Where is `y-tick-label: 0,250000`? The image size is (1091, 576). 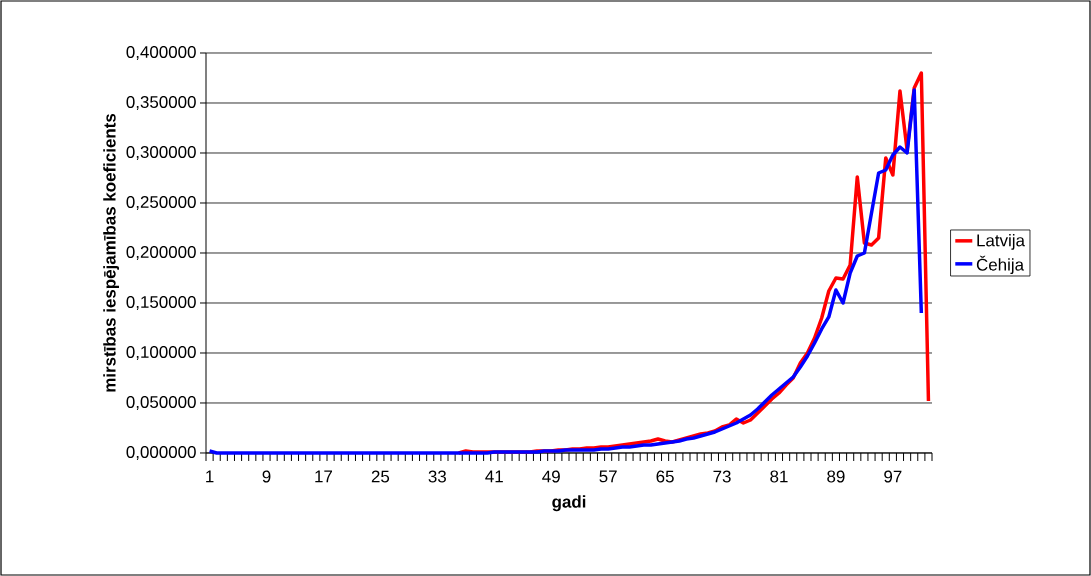 y-tick-label: 0,250000 is located at coordinates (161, 202).